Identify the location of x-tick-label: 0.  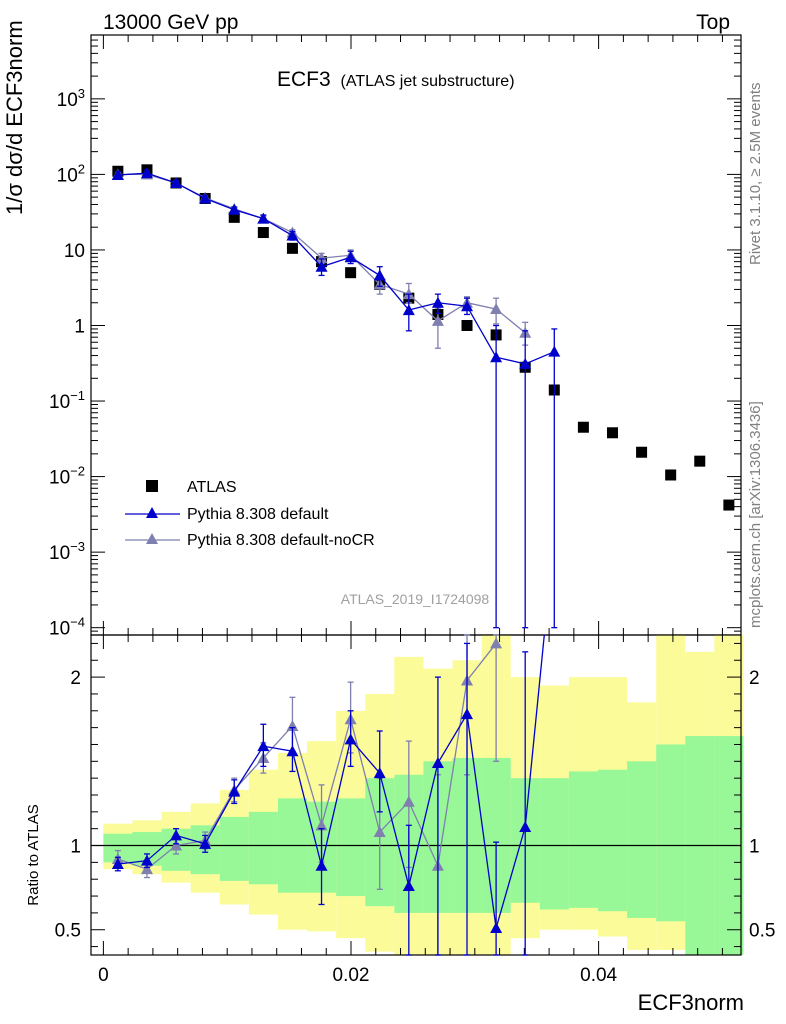
(103, 975).